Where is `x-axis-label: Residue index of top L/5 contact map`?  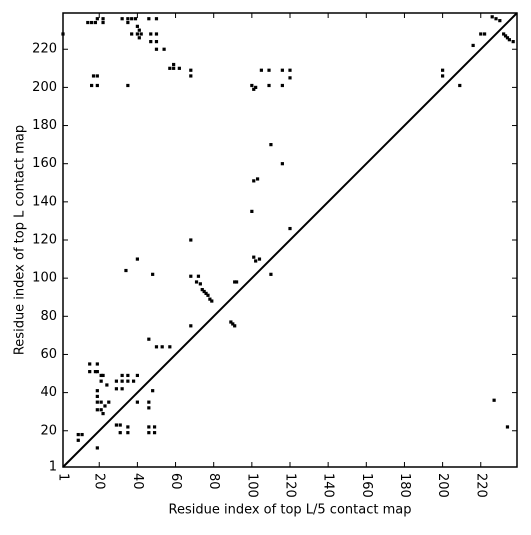
x-axis-label: Residue index of top L/5 contact map is located at coordinates (290, 510).